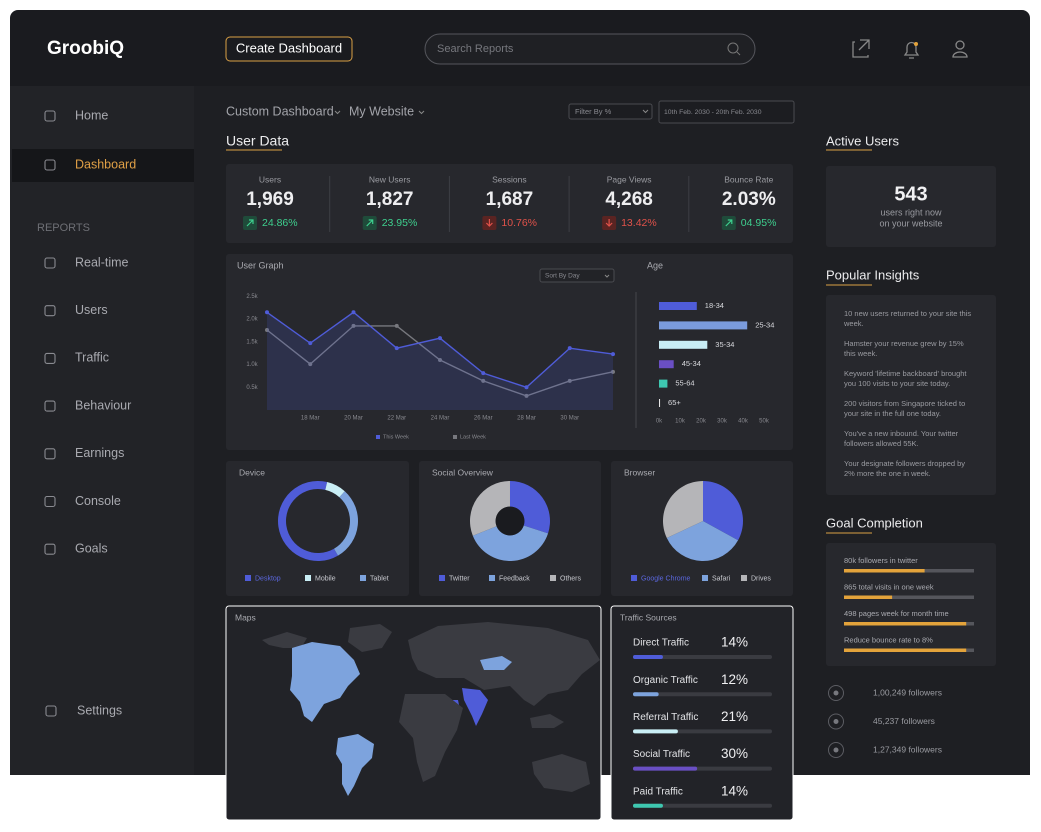  I want to click on legend-label: Desktop, so click(268, 578).